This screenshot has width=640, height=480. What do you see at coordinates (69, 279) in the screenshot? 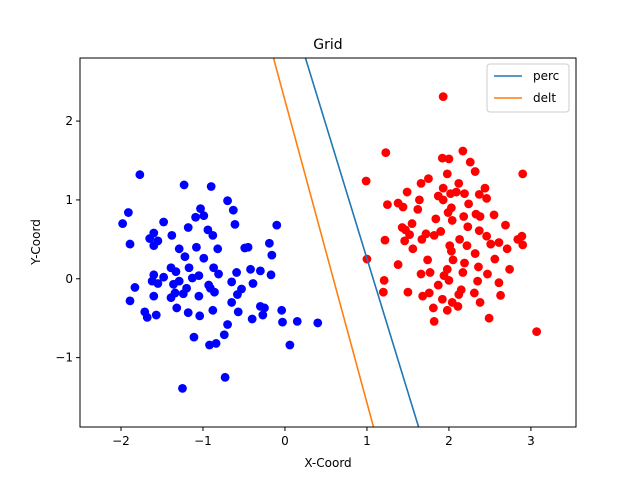
I see `y-tick-label: 0` at bounding box center [69, 279].